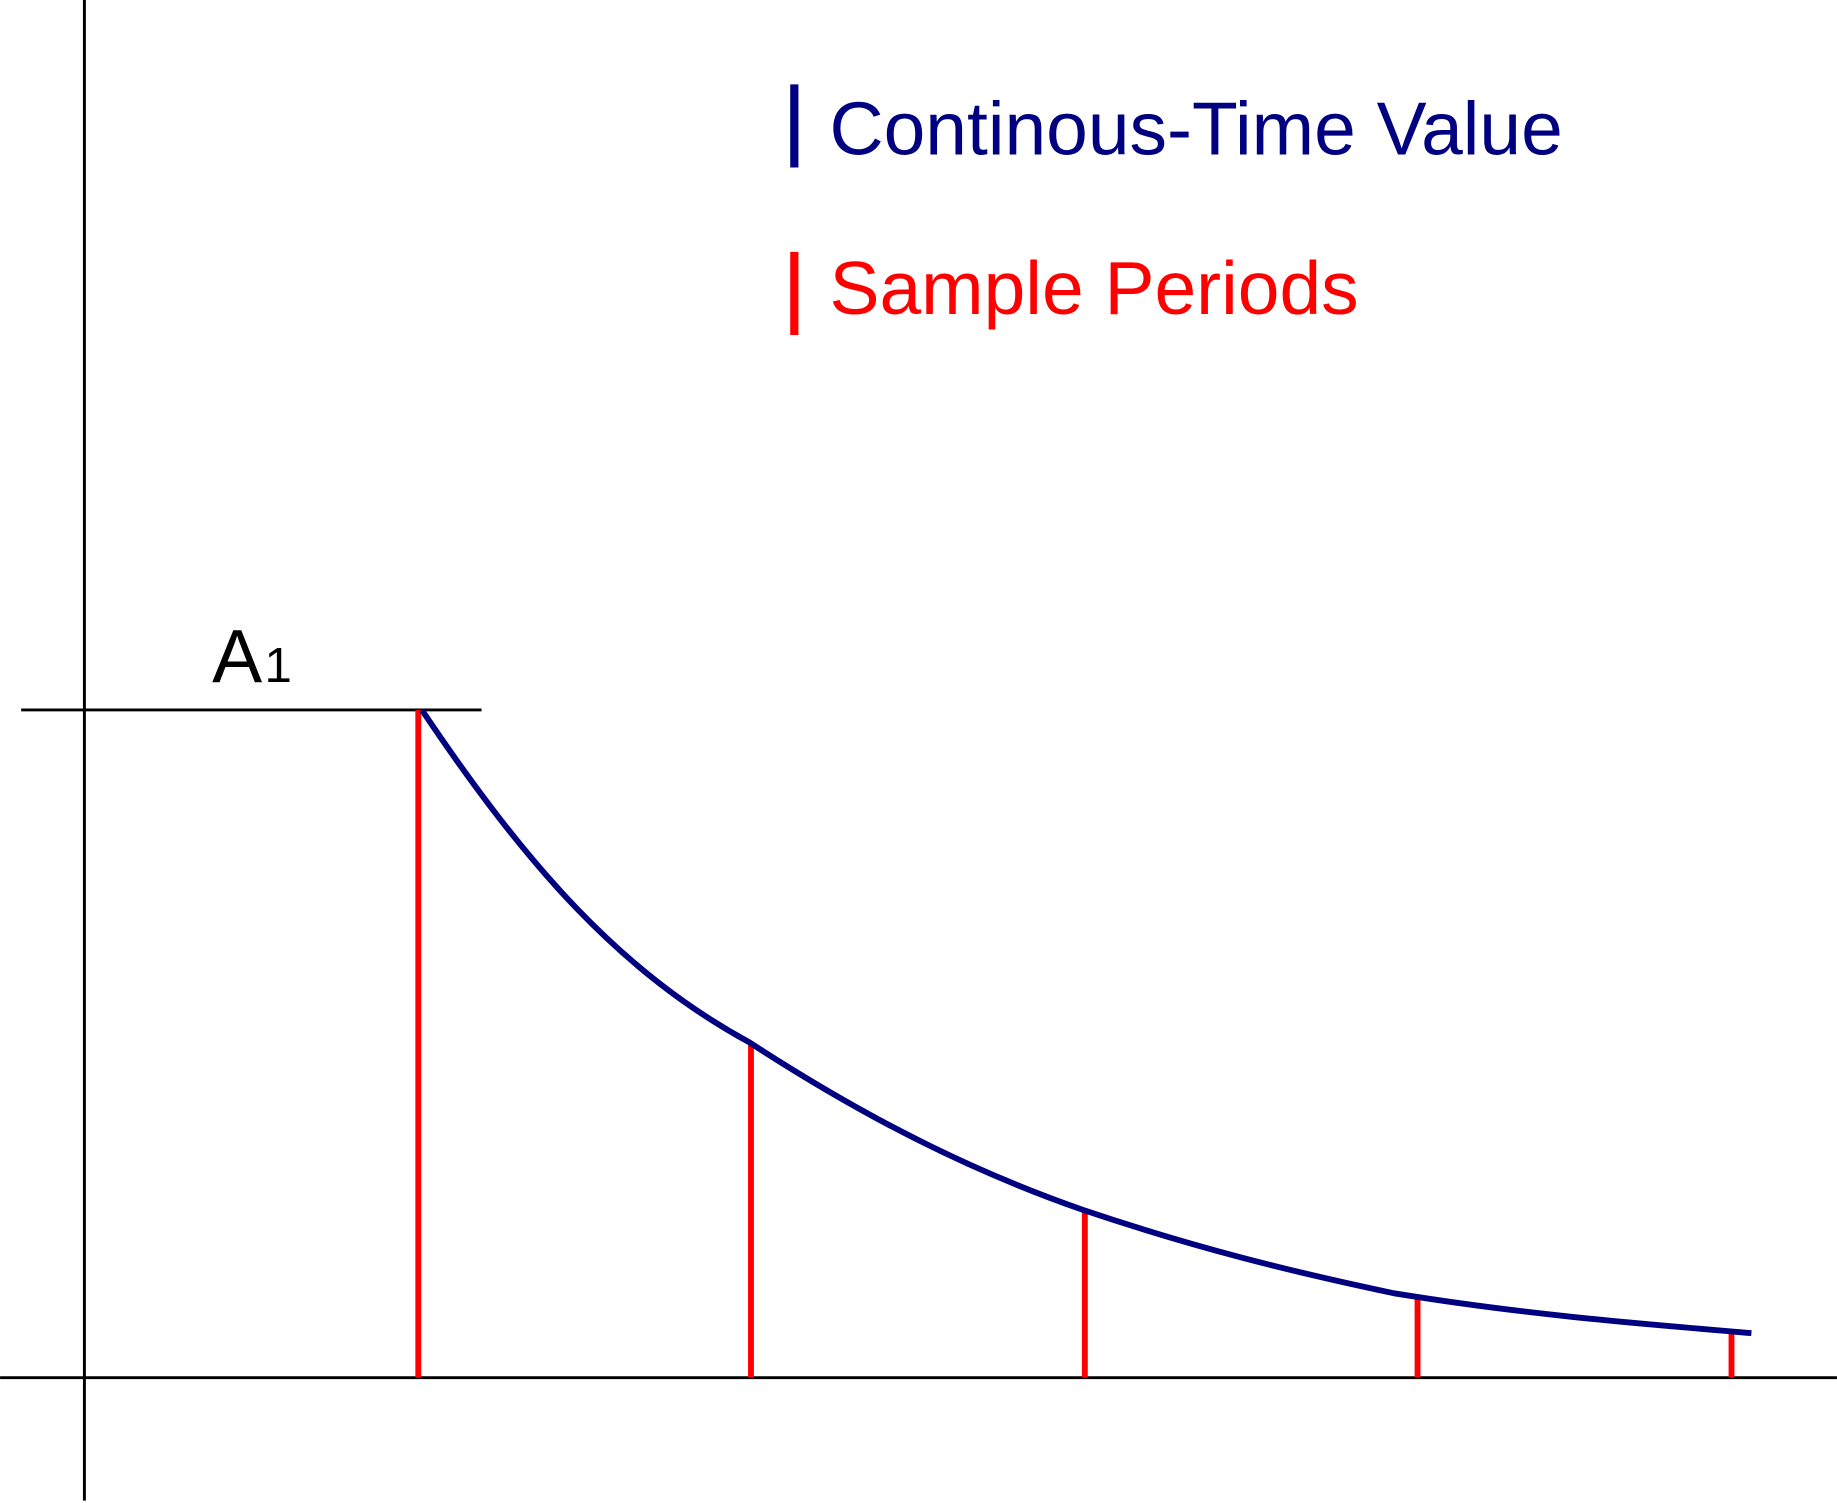  Describe the element at coordinates (1195, 129) in the screenshot. I see `legend-label: Continous-Time Value` at that location.